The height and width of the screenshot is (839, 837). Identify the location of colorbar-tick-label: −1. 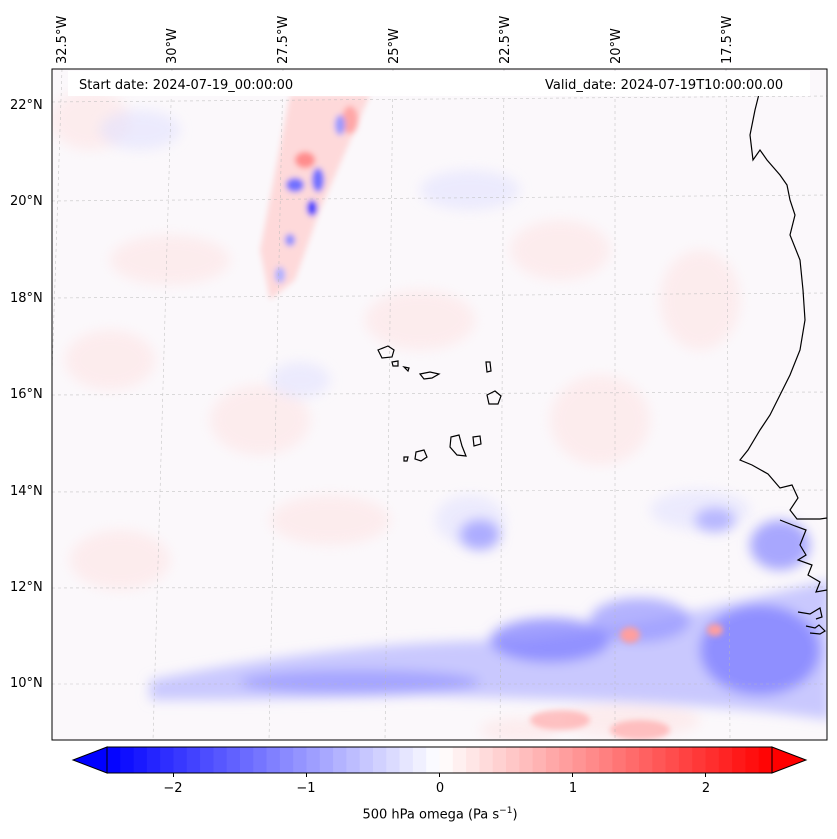
(306, 788).